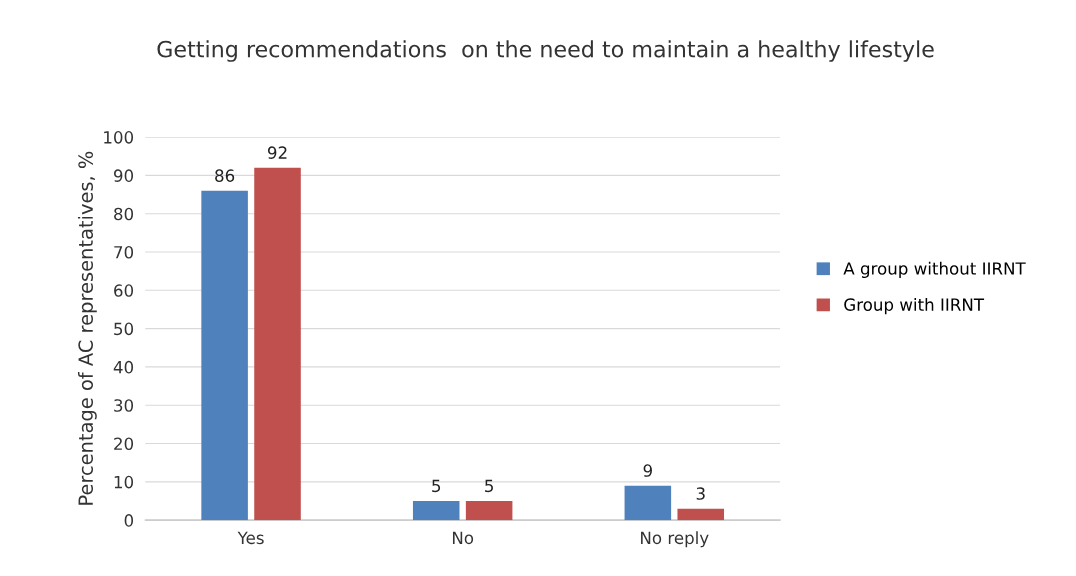 This screenshot has width=1076, height=576. I want to click on x-tick-label: Yes, so click(250, 538).